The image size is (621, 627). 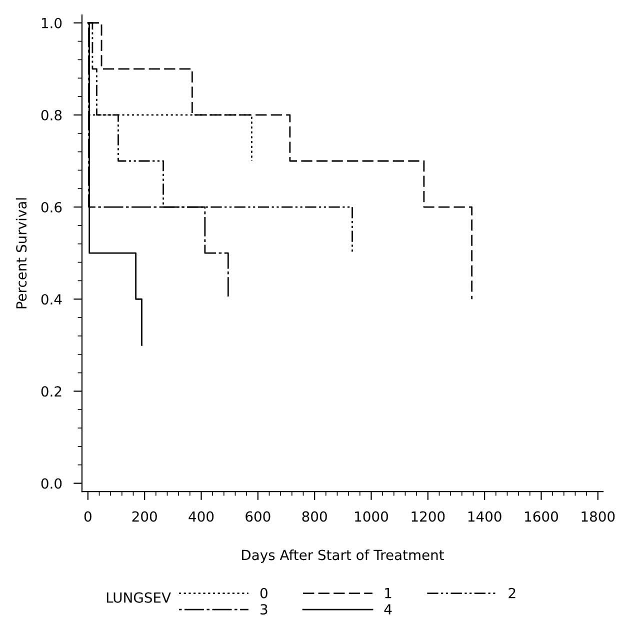 What do you see at coordinates (388, 609) in the screenshot?
I see `legend-label: 4` at bounding box center [388, 609].